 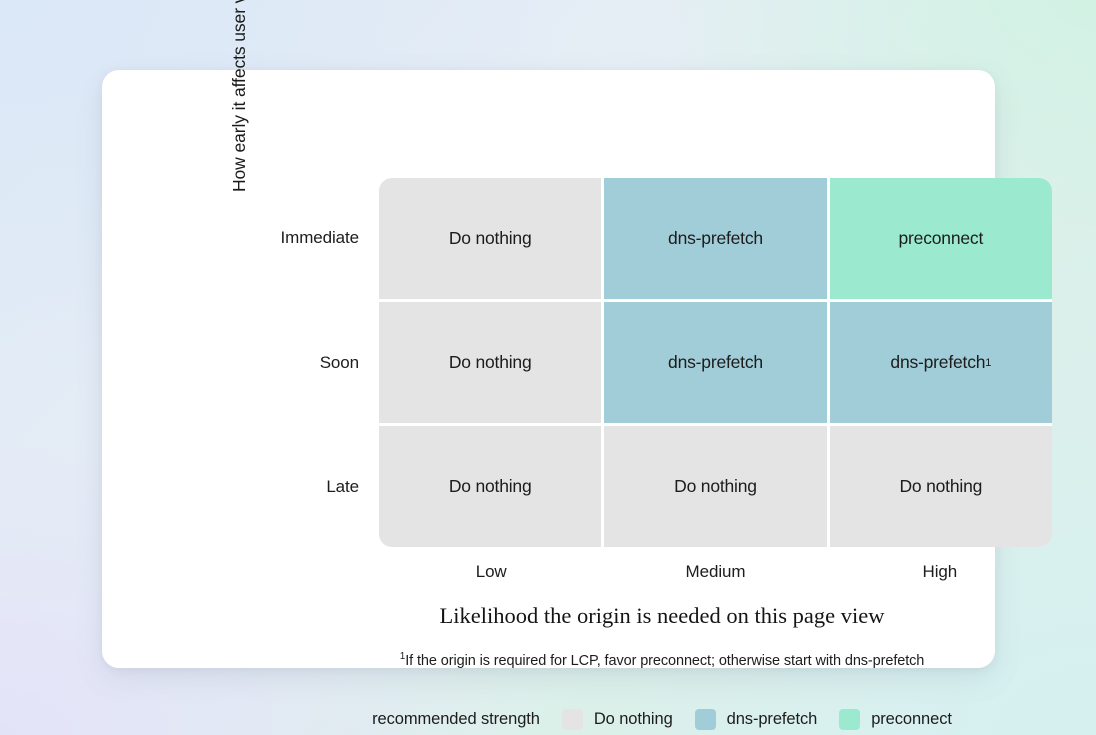 I want to click on matrix-cell: preconnect, so click(x=940, y=238).